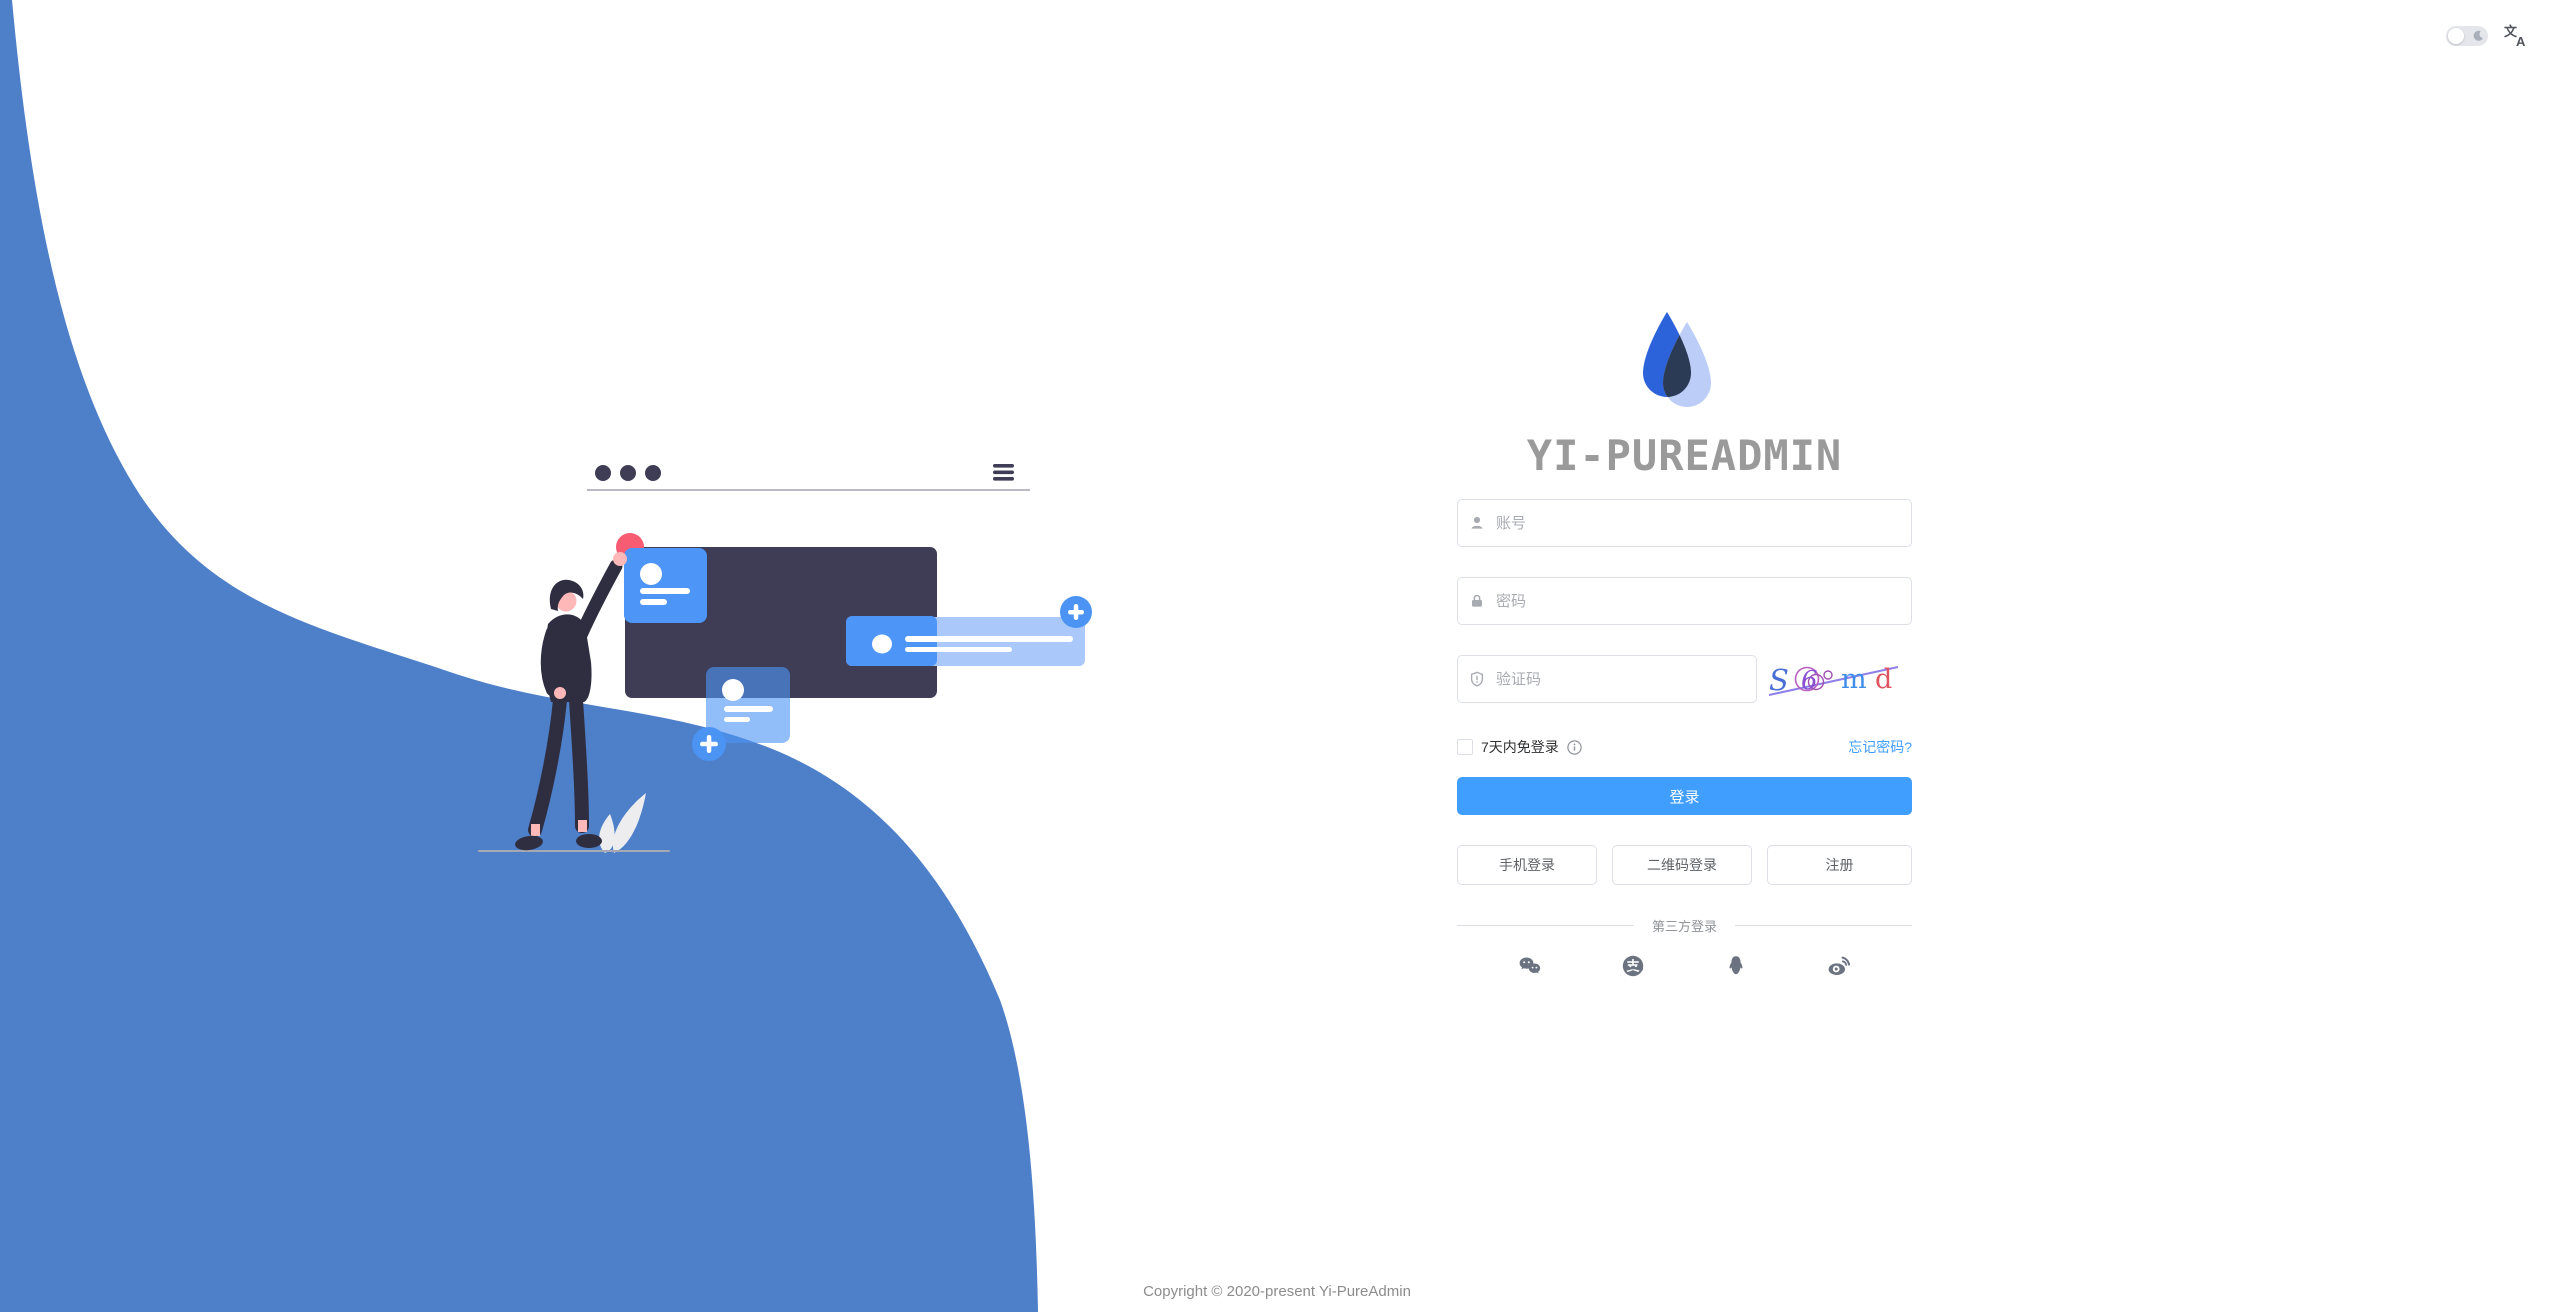 The width and height of the screenshot is (2554, 1312). I want to click on login-panel: YI-PUREADMIN, so click(1685, 644).